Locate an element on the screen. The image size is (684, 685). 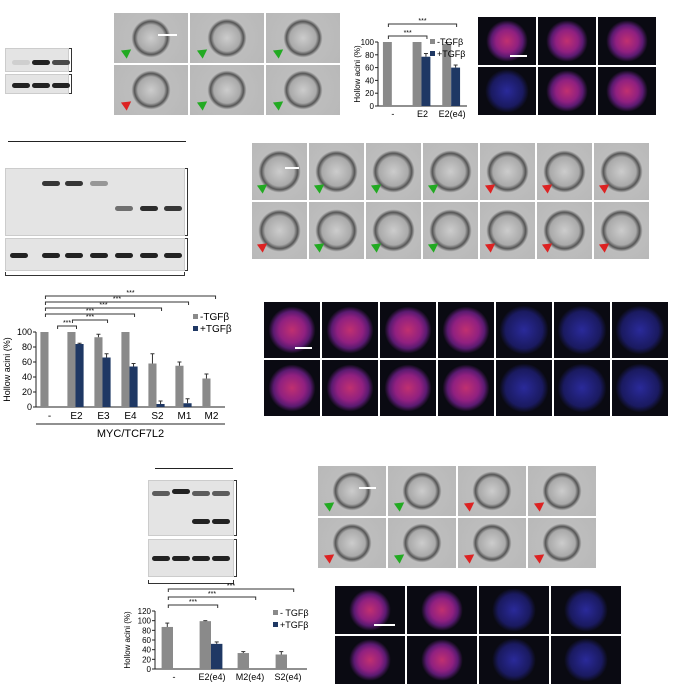
y-tick-label: 0 is located at coordinates (29, 407).